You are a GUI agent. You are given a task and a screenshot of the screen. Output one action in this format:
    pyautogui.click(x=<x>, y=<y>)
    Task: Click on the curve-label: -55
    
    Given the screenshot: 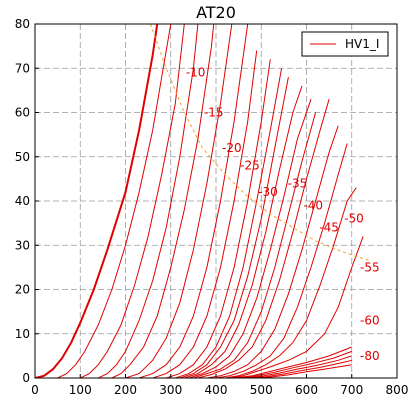 What is the action you would take?
    pyautogui.click(x=370, y=267)
    